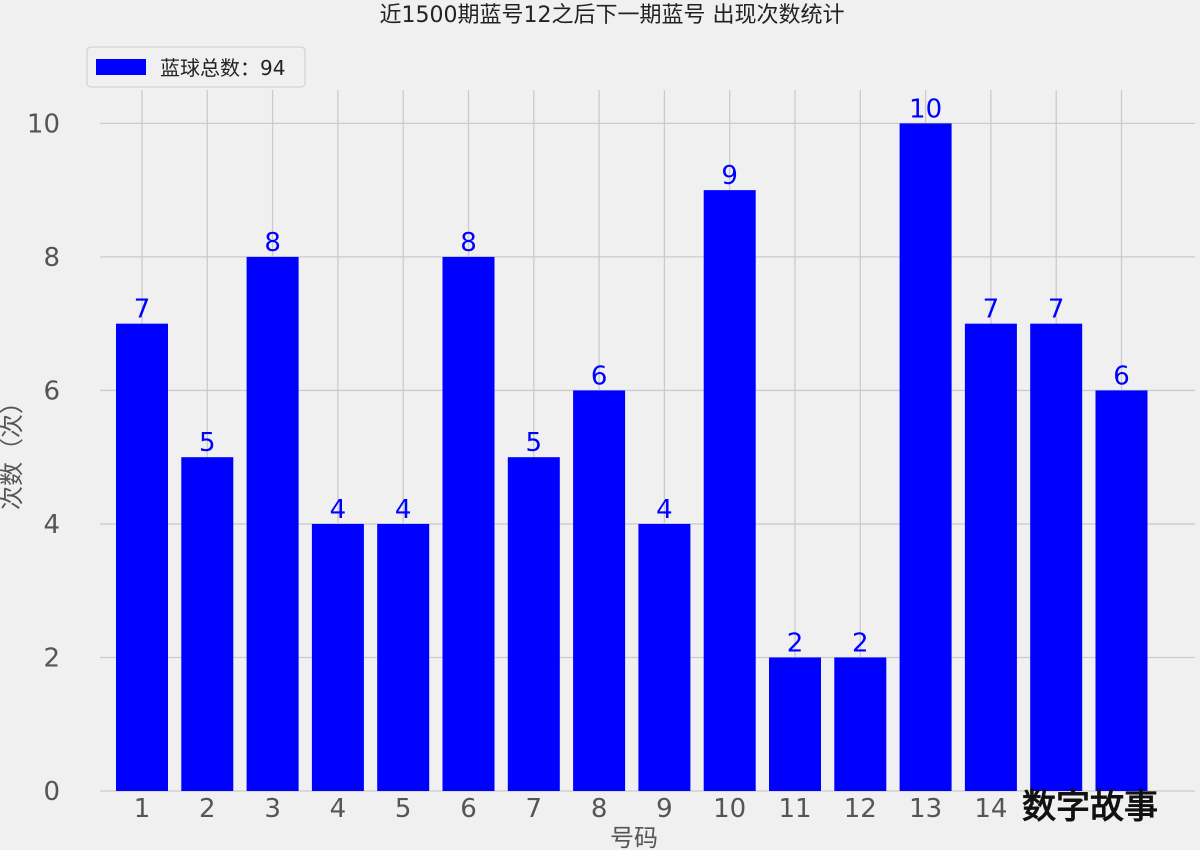 This screenshot has width=1200, height=850. I want to click on y-tick-label: 8, so click(51, 258).